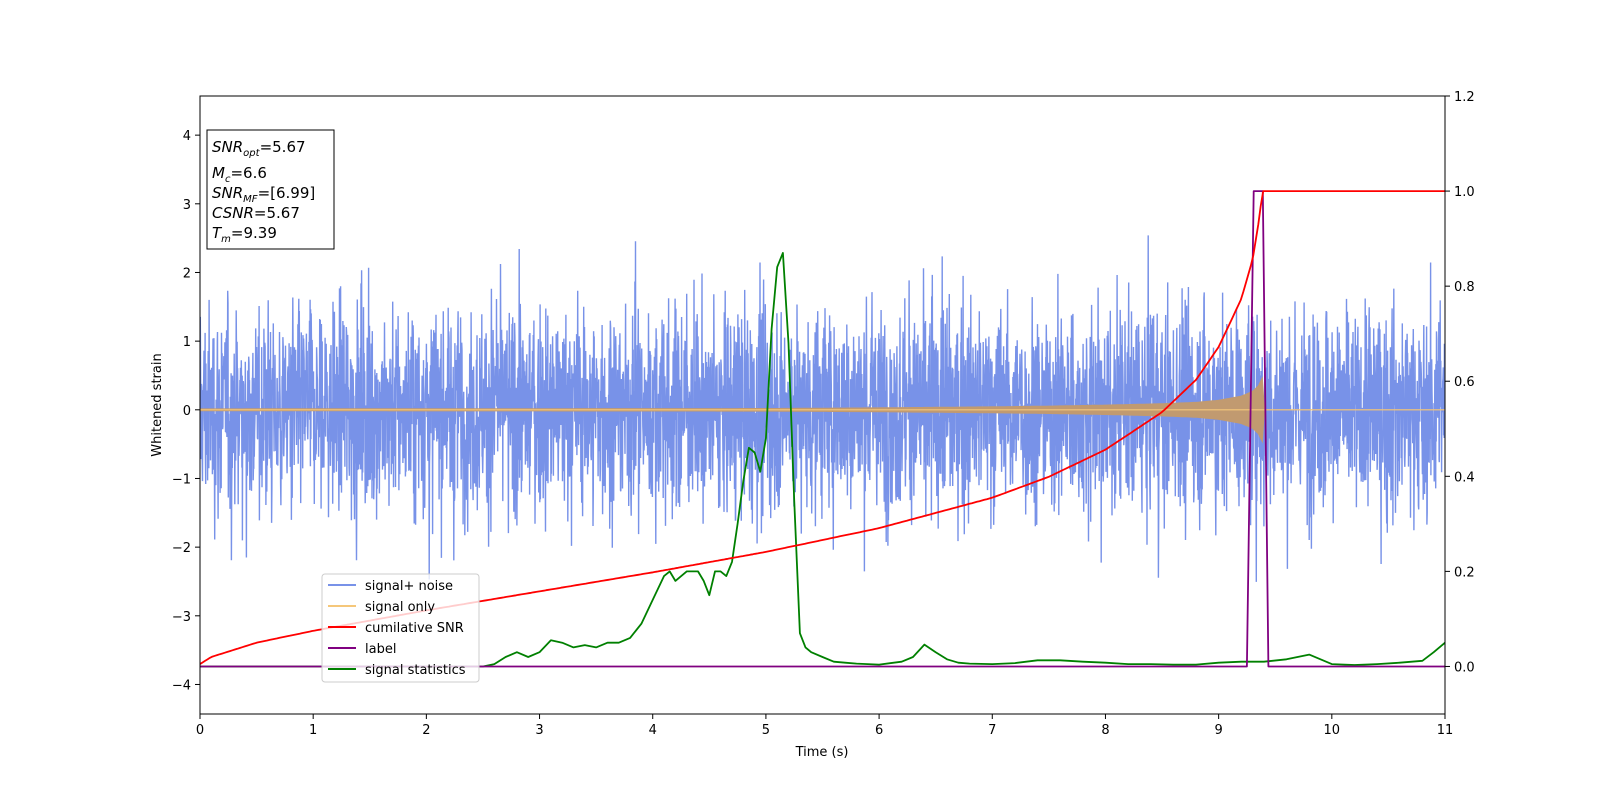 This screenshot has width=1600, height=804. Describe the element at coordinates (992, 730) in the screenshot. I see `x-tick-label: 7` at that location.